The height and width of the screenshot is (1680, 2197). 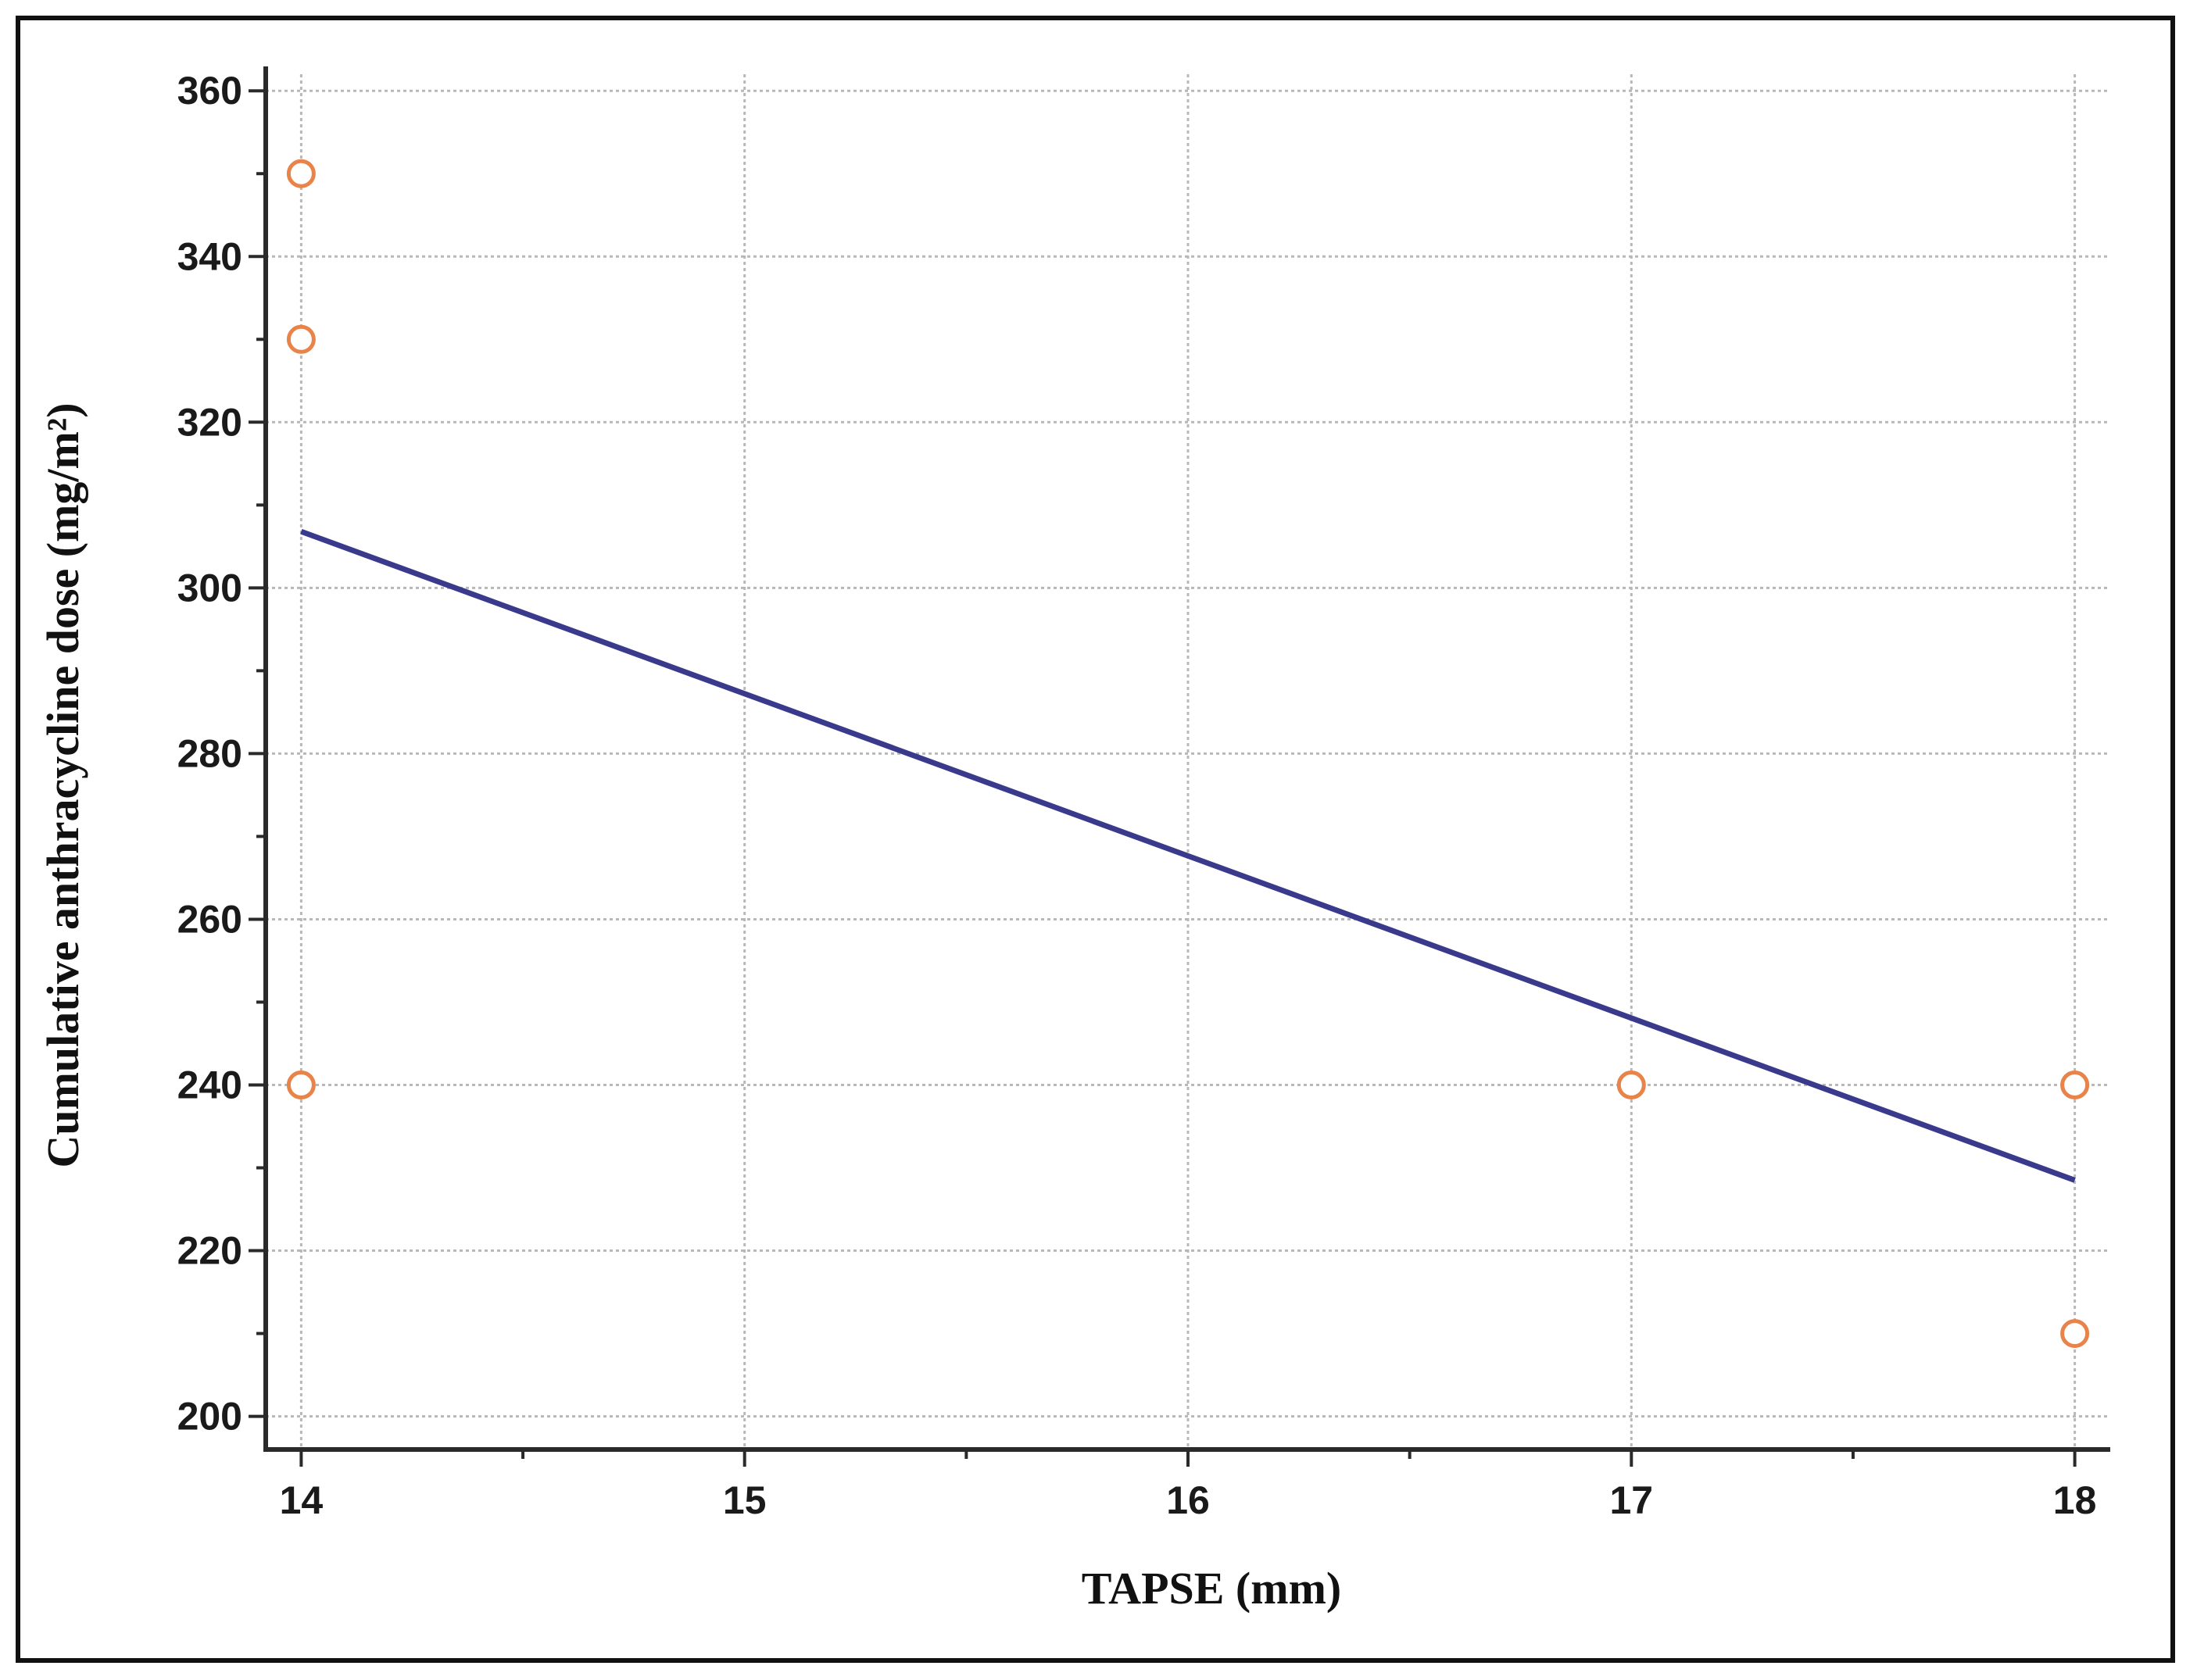 What do you see at coordinates (745, 1500) in the screenshot?
I see `x-tick-label-15: 15` at bounding box center [745, 1500].